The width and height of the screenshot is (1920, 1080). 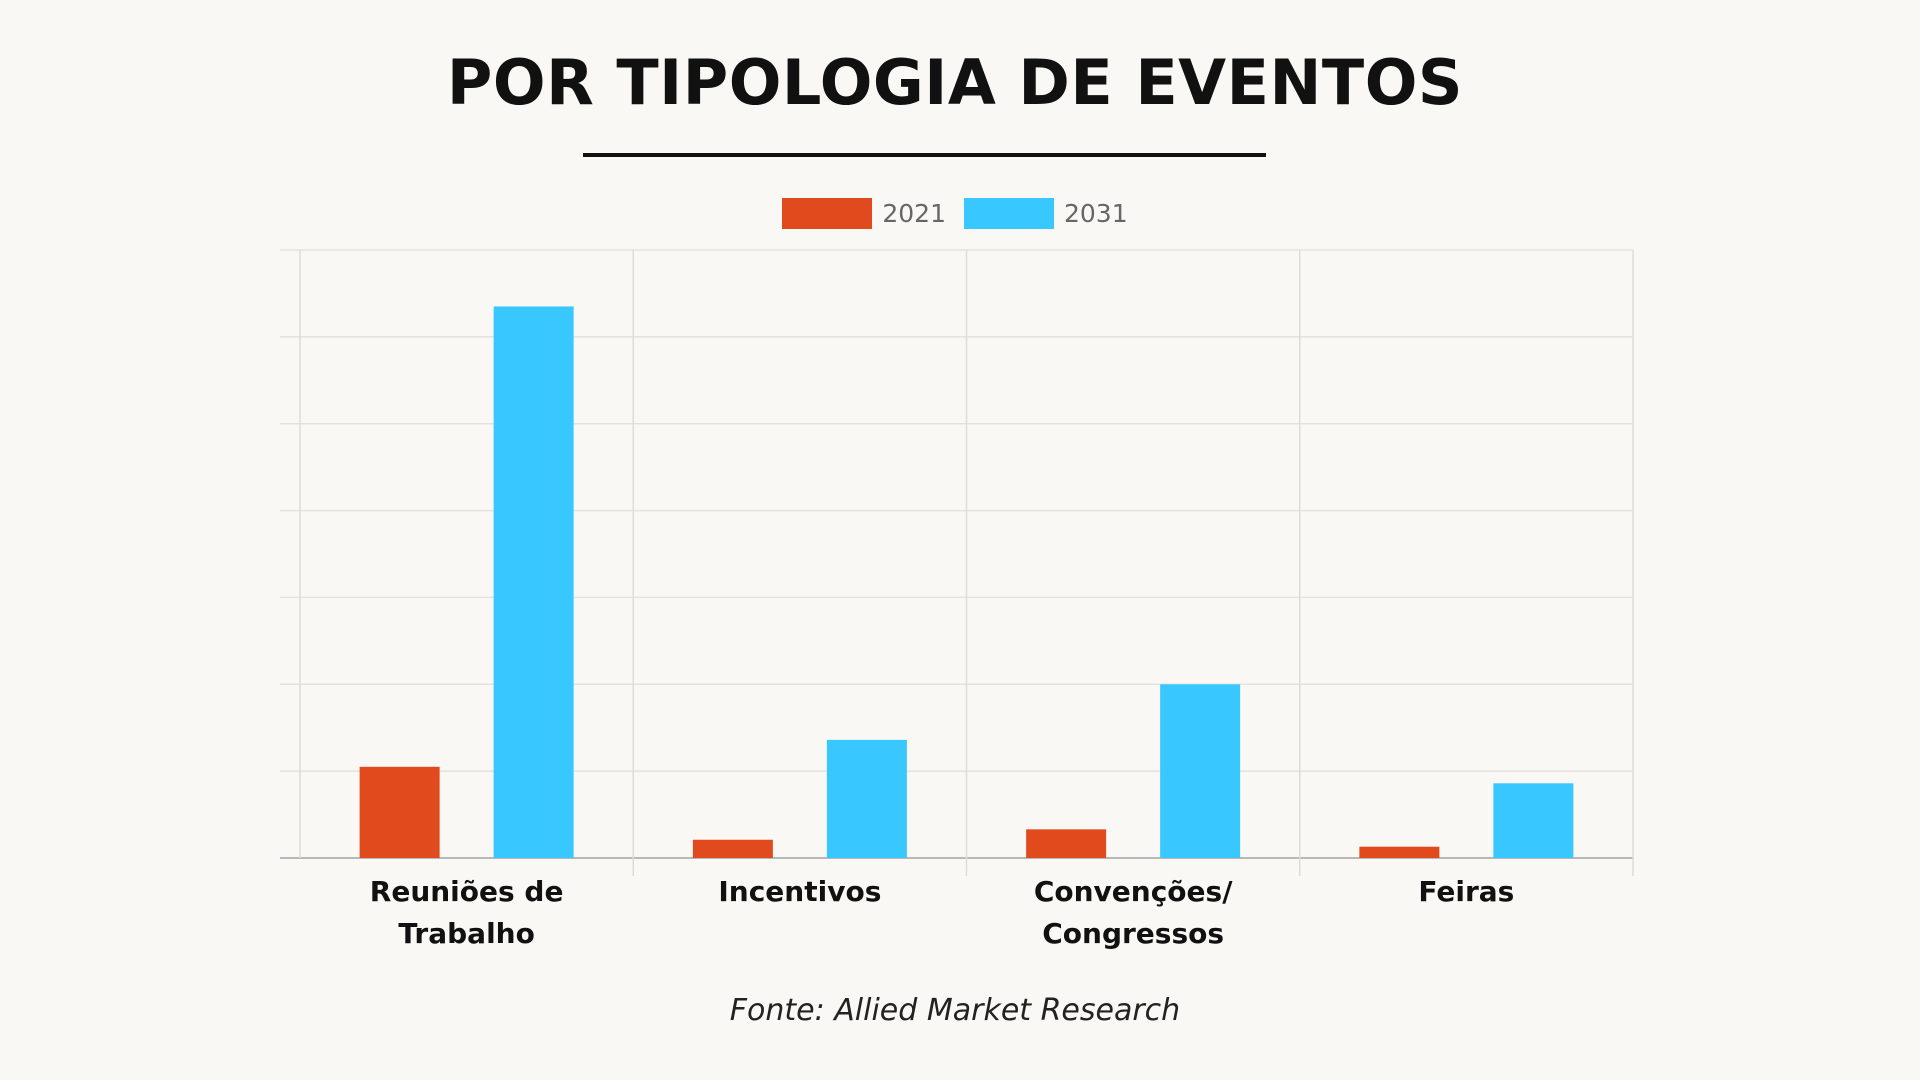 I want to click on title-underline, so click(x=924, y=155).